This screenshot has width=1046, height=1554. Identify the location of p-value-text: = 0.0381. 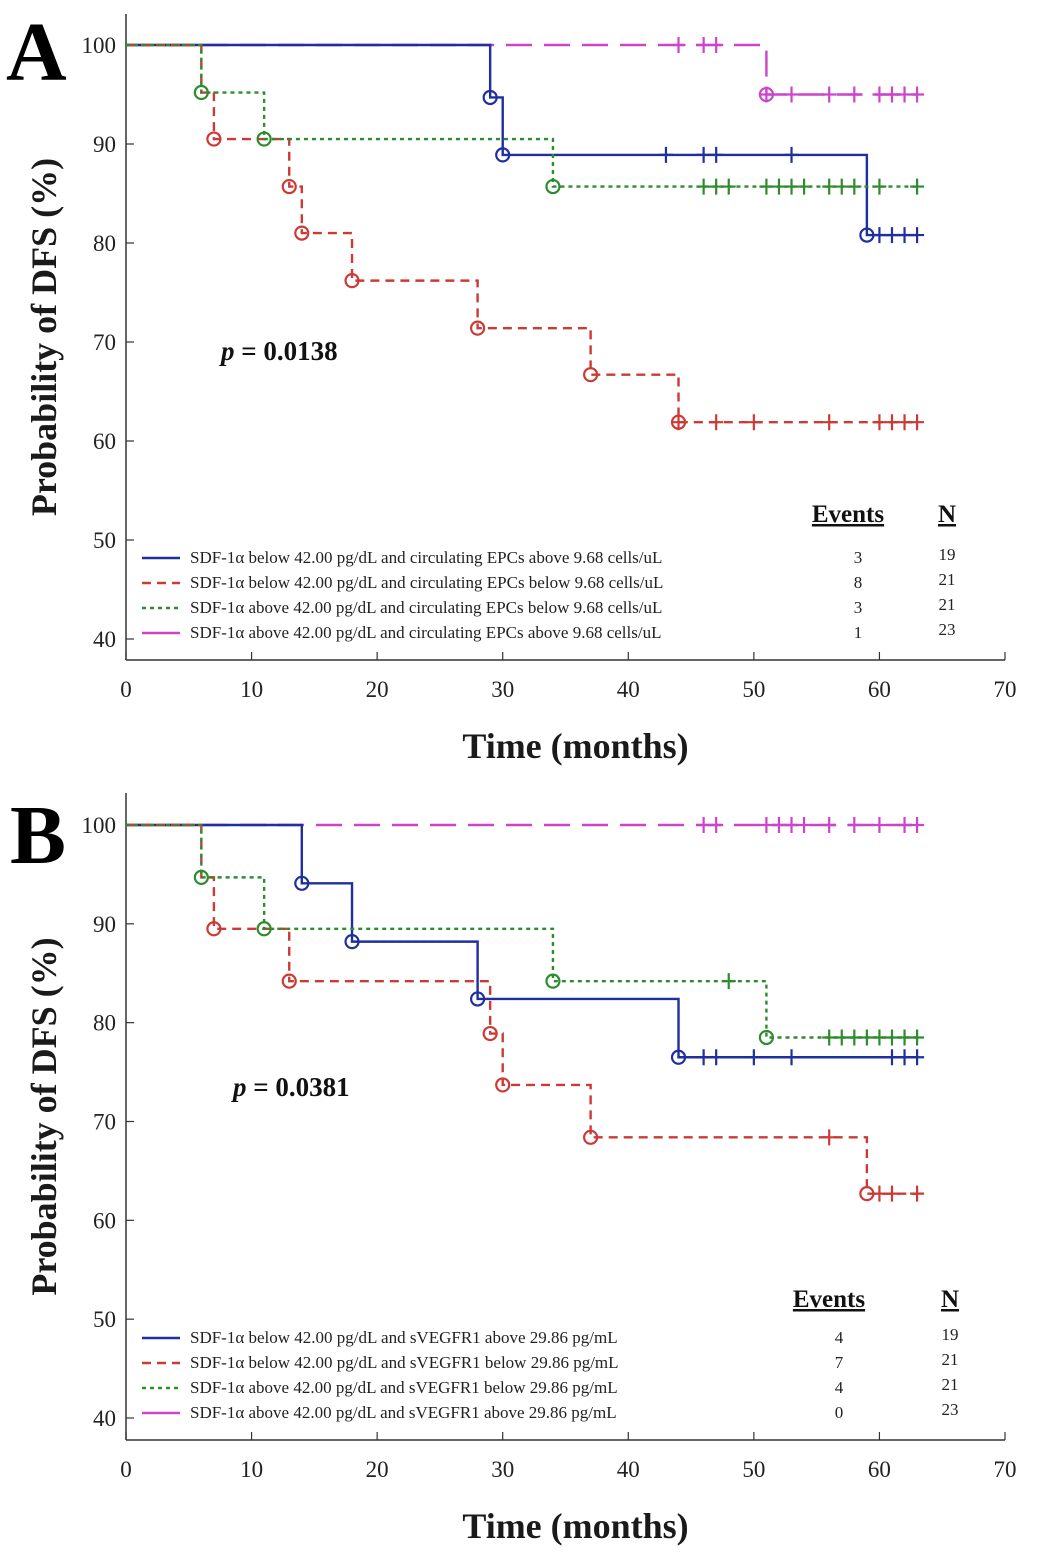
(298, 1087).